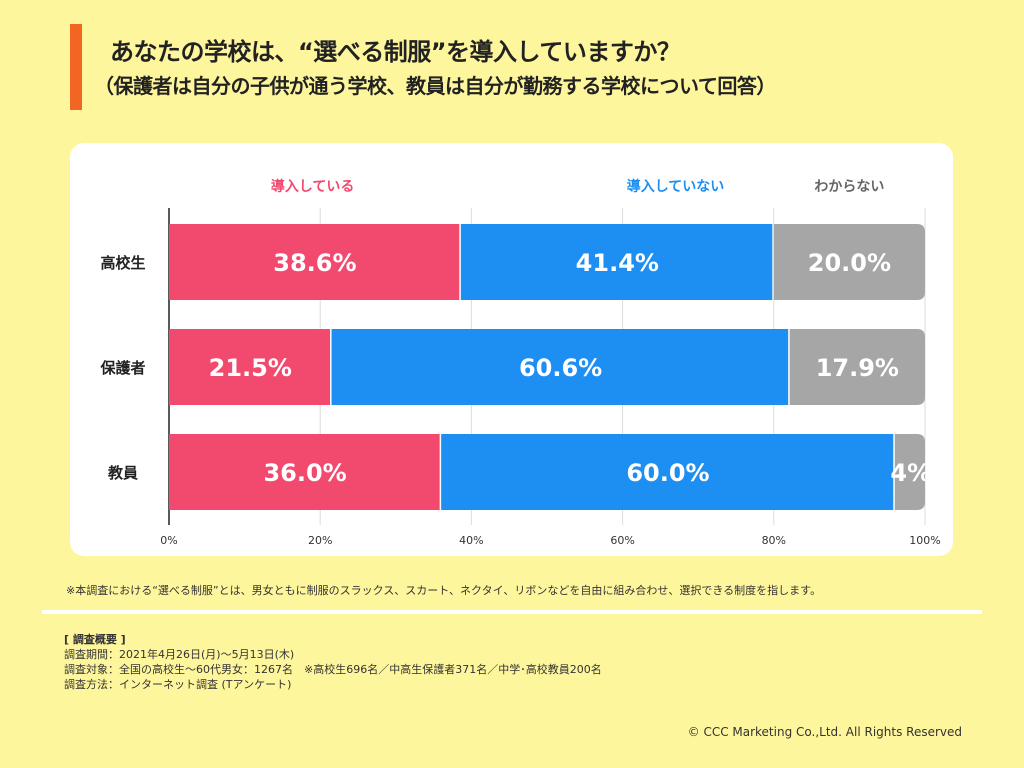 Image resolution: width=1024 pixels, height=768 pixels. Describe the element at coordinates (435, 86) in the screenshot. I see `page-subtitle: （保護者は自分の子供が通う学校、教員は自分が勤務する学校について回答）` at that location.